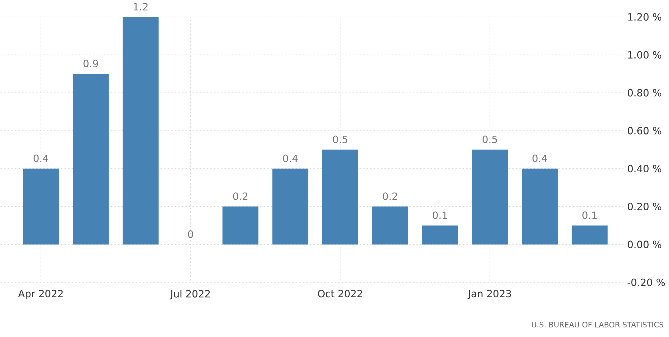  Describe the element at coordinates (490, 295) in the screenshot. I see `x-tick-label: Jan 2023` at that location.